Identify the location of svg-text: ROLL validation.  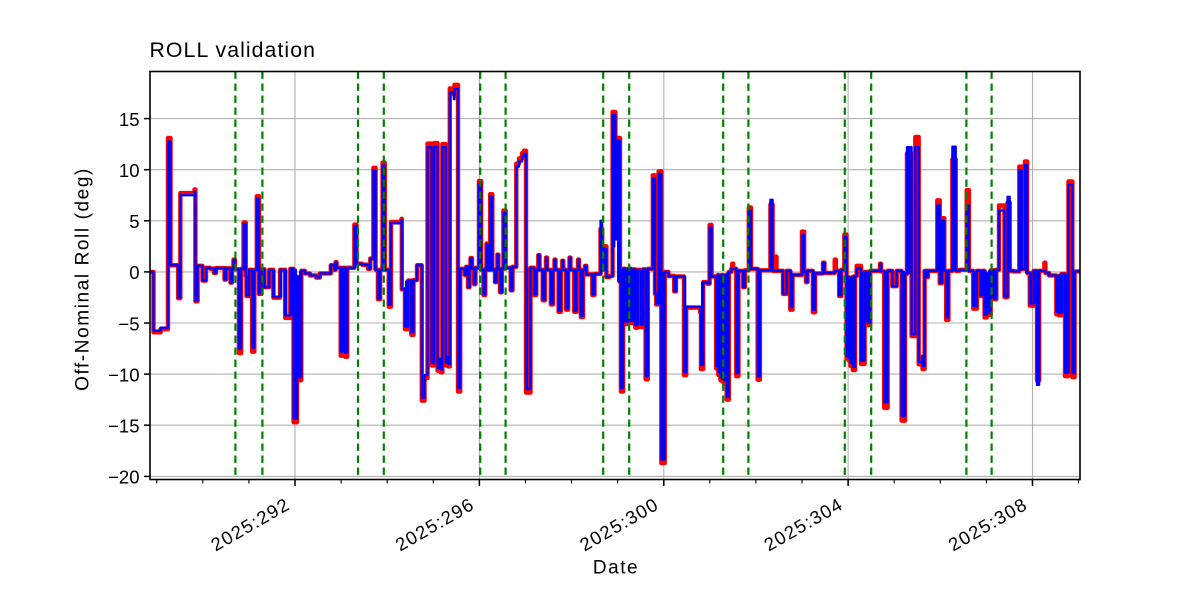
(233, 50).